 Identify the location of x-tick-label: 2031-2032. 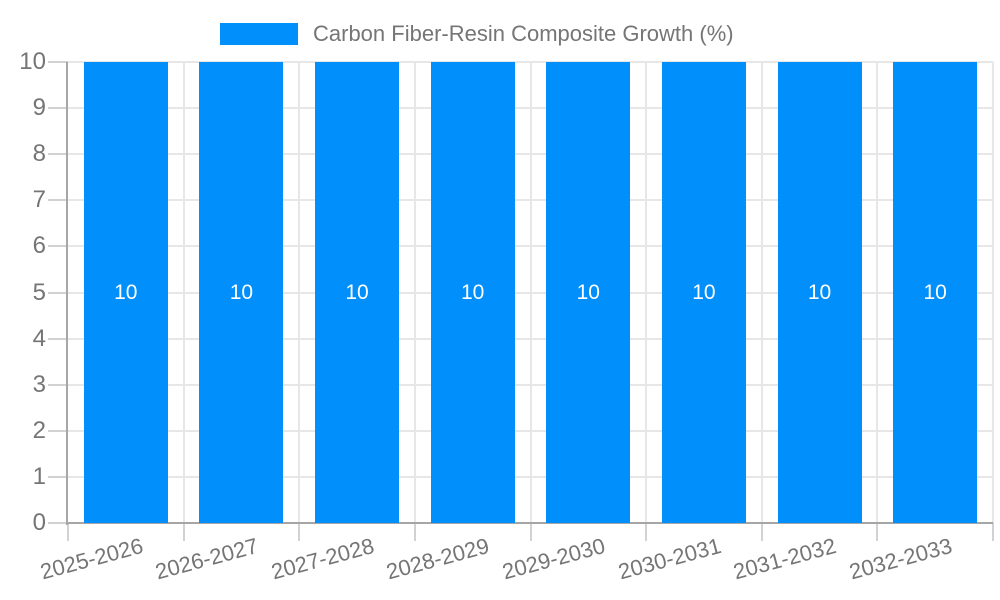
(785, 559).